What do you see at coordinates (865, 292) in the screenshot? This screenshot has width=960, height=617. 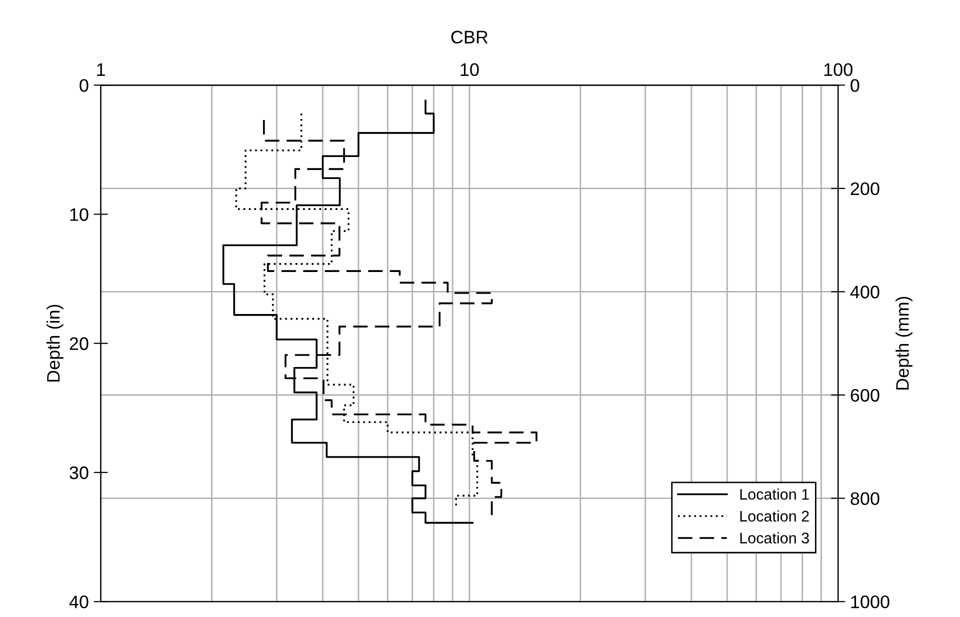 I see `y2-tick-label: 400` at bounding box center [865, 292].